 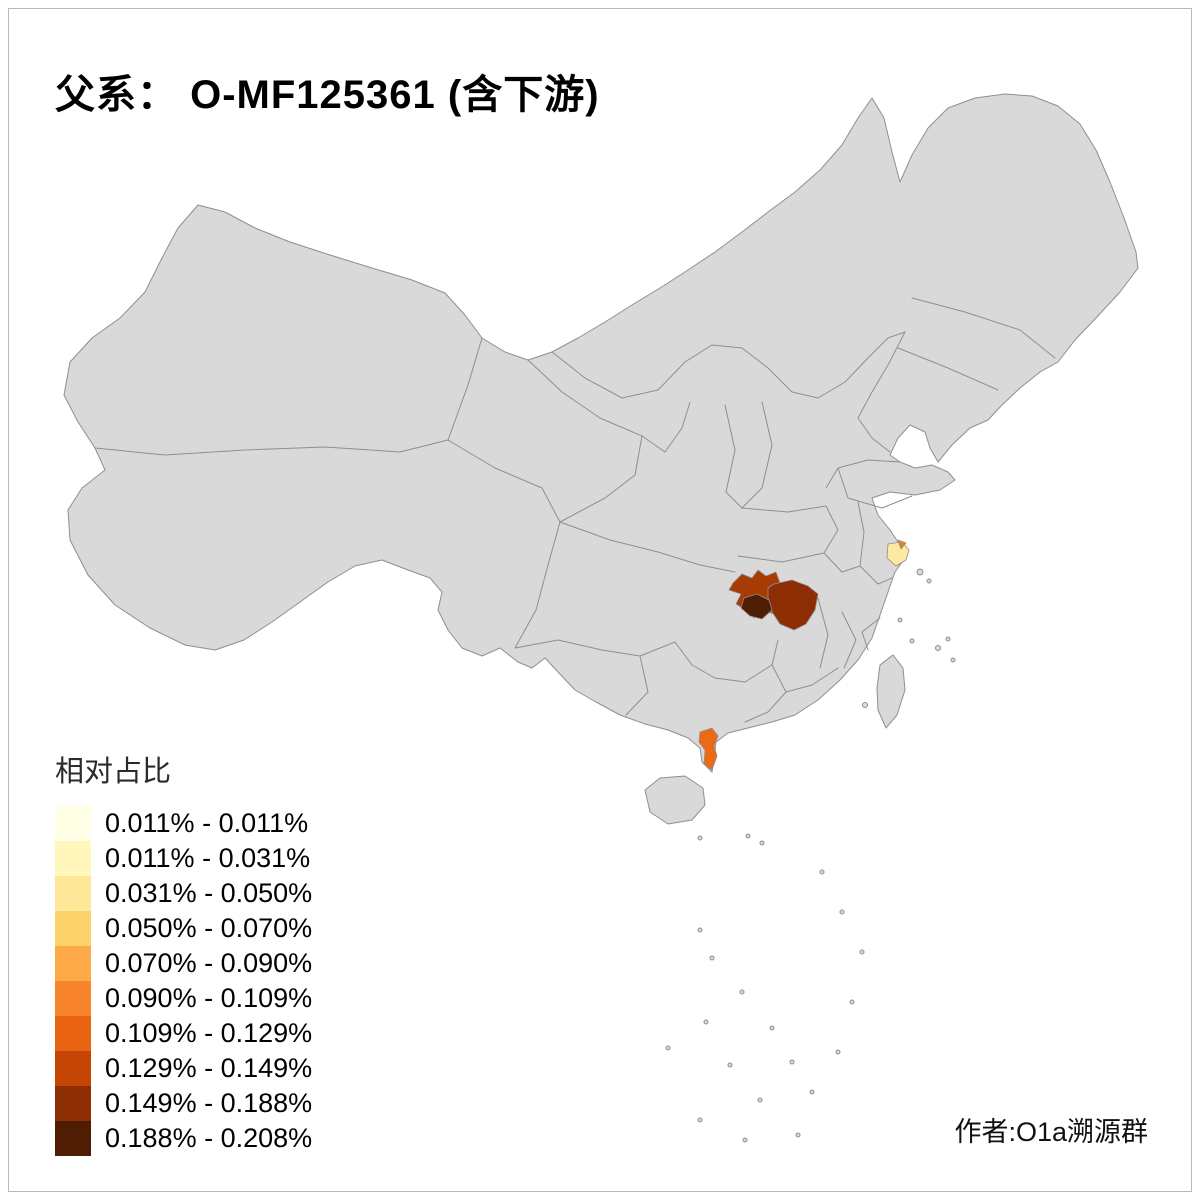 I want to click on legend-item: 0.129% - 0.149%, so click(x=183, y=1068).